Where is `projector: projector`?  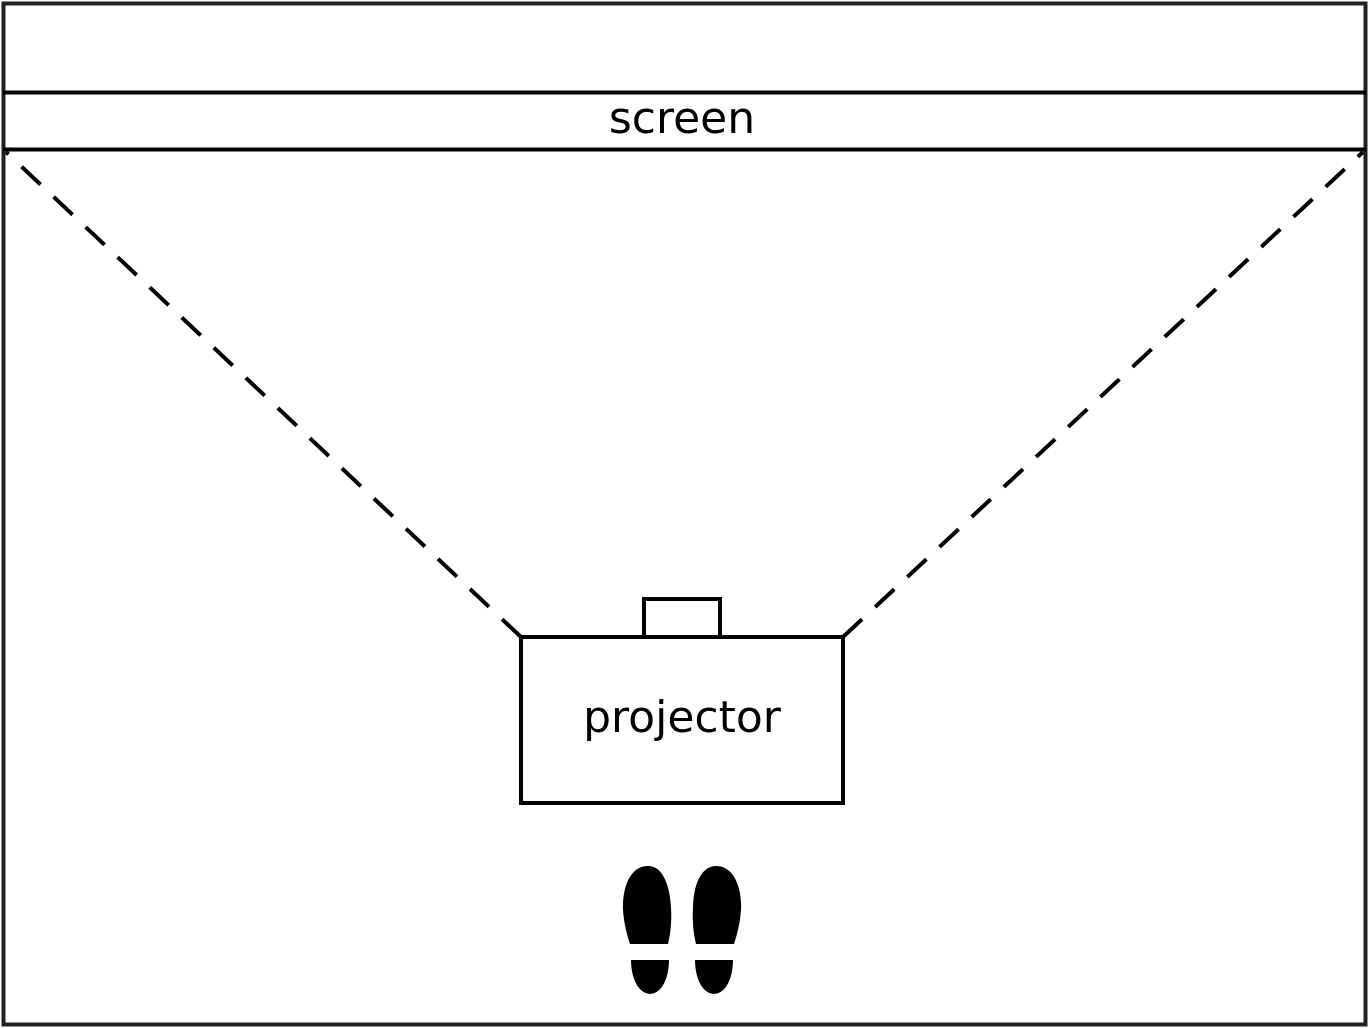 projector: projector is located at coordinates (682, 701).